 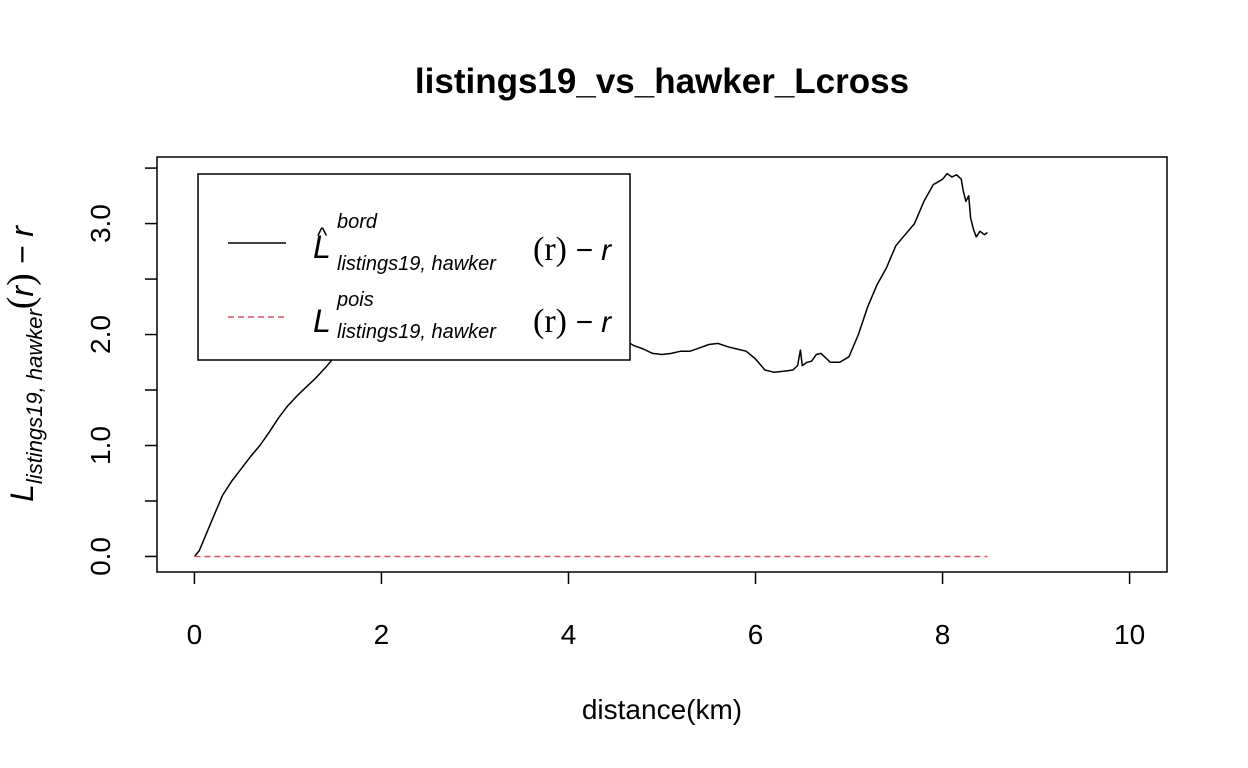 I want to click on x-tick-label: 8, so click(x=943, y=634).